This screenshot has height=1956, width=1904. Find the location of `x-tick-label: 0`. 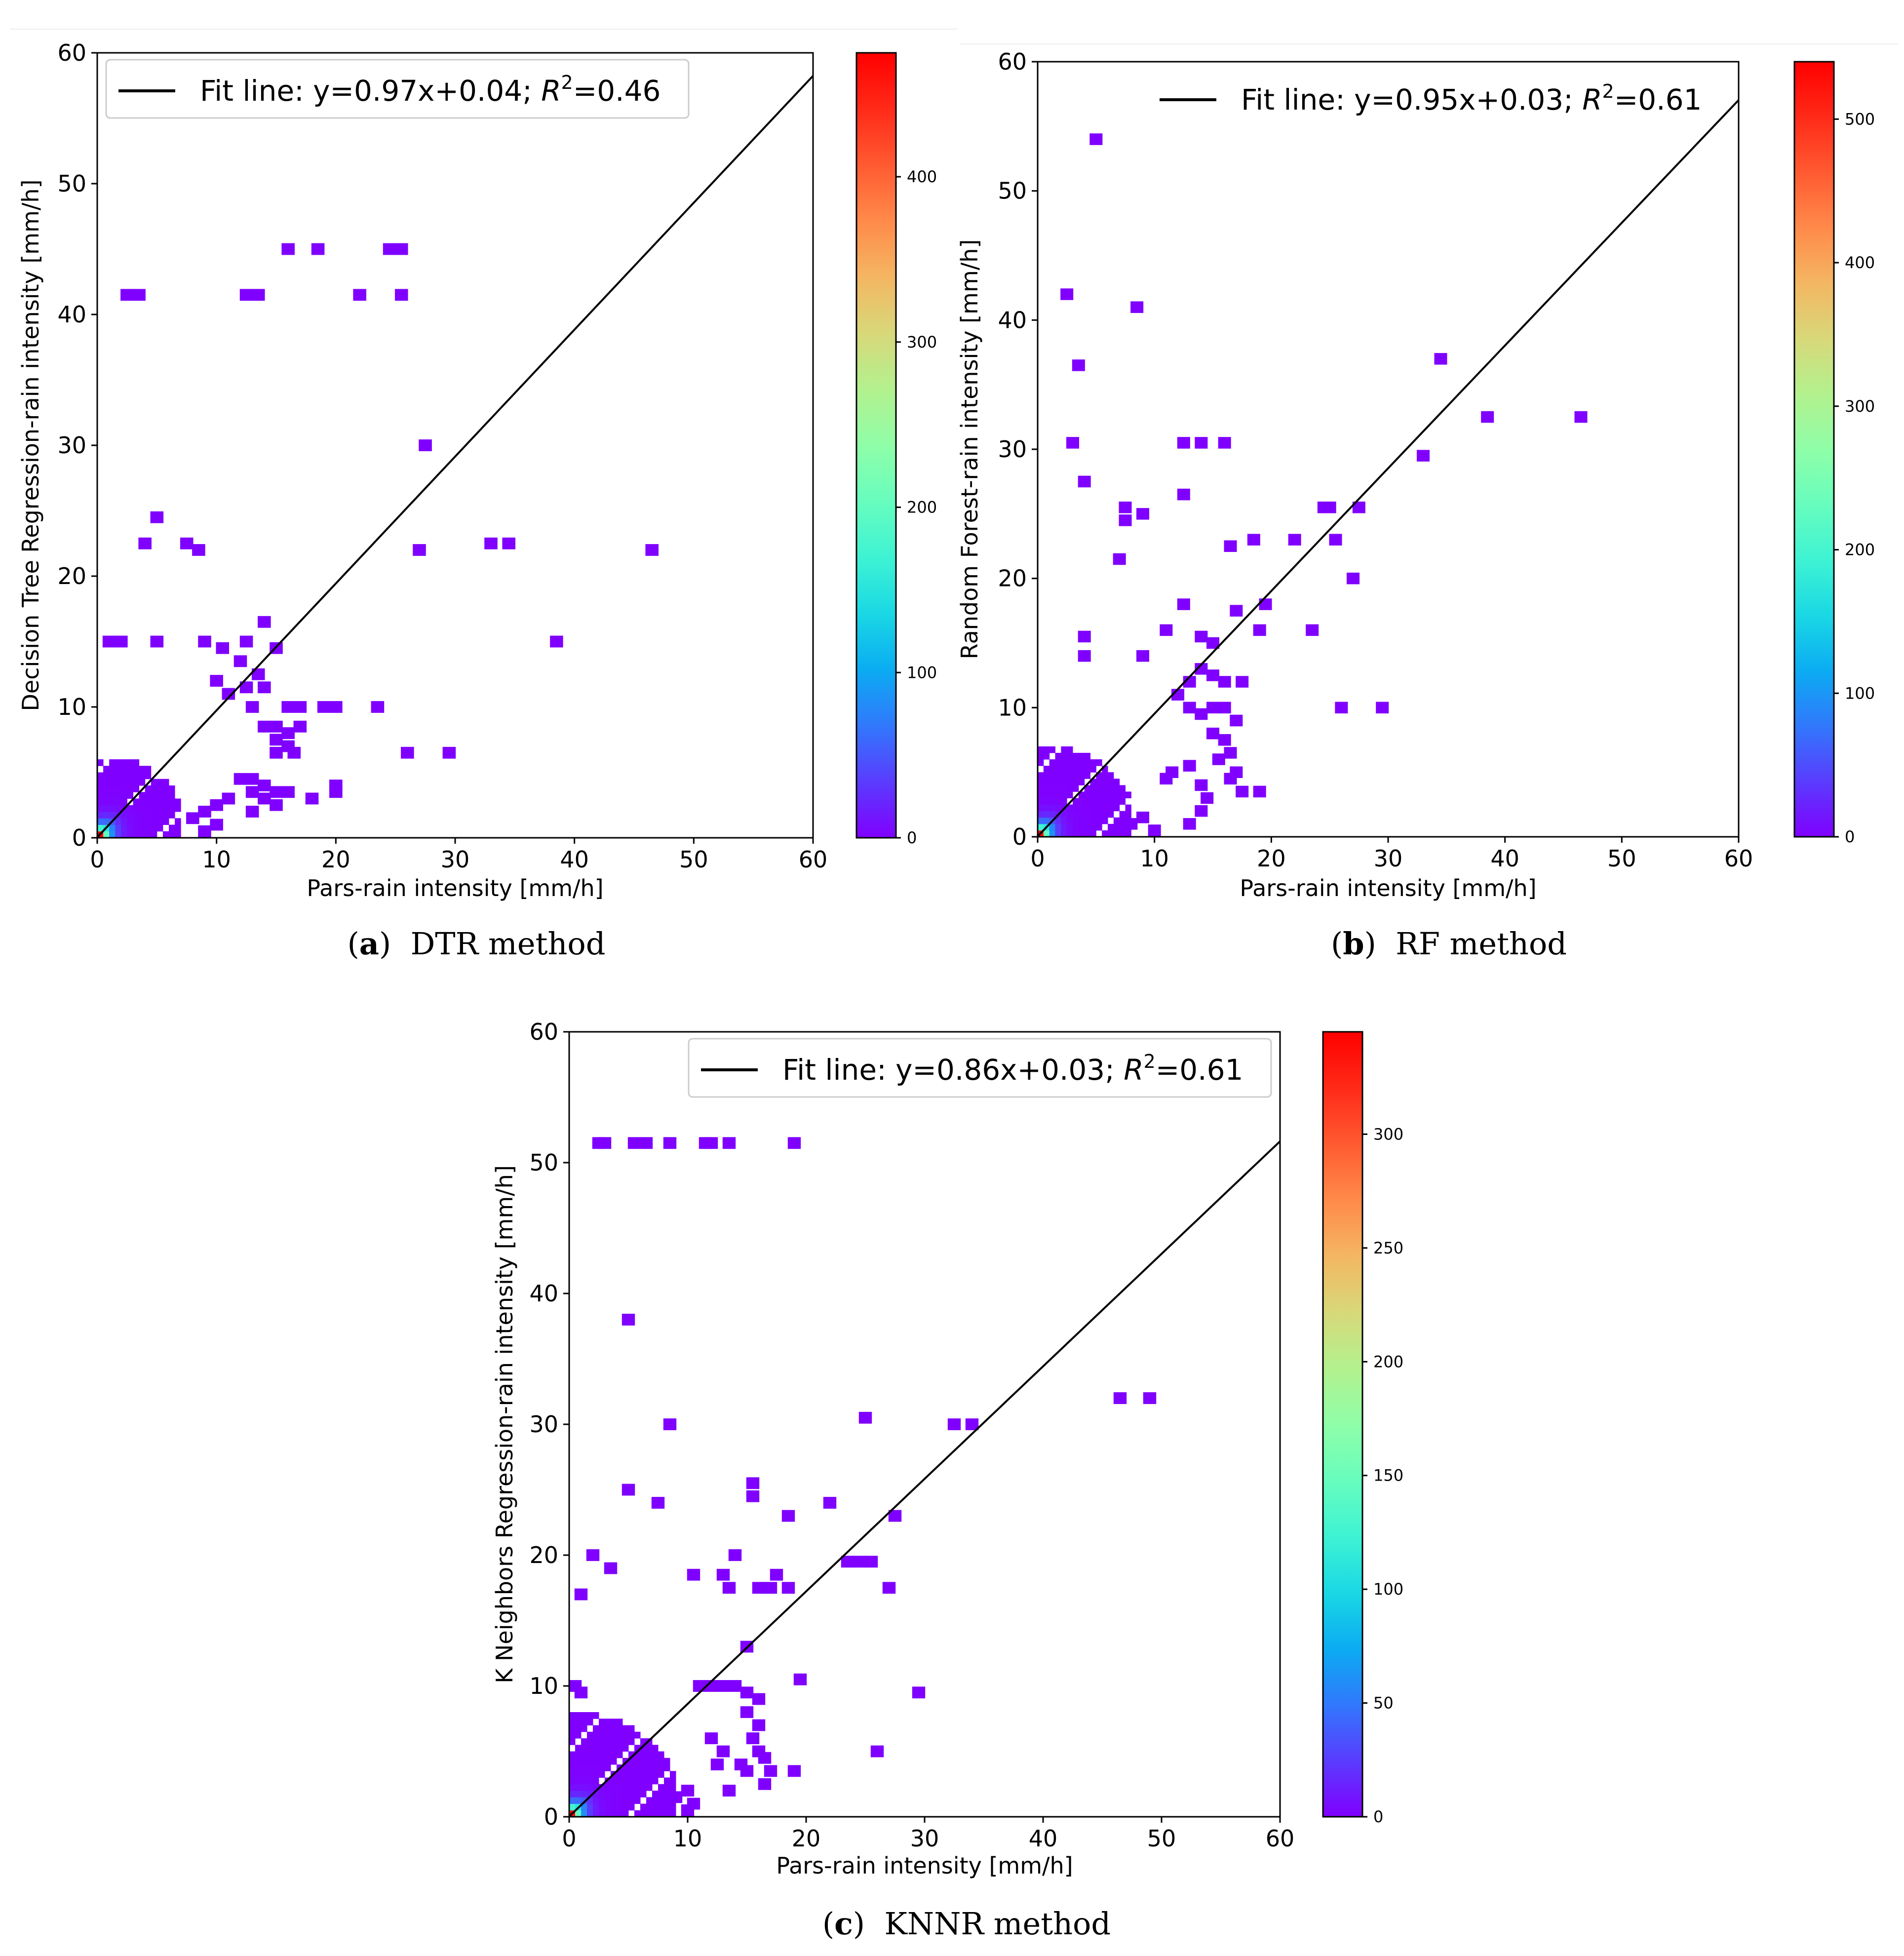

x-tick-label: 0 is located at coordinates (97, 859).